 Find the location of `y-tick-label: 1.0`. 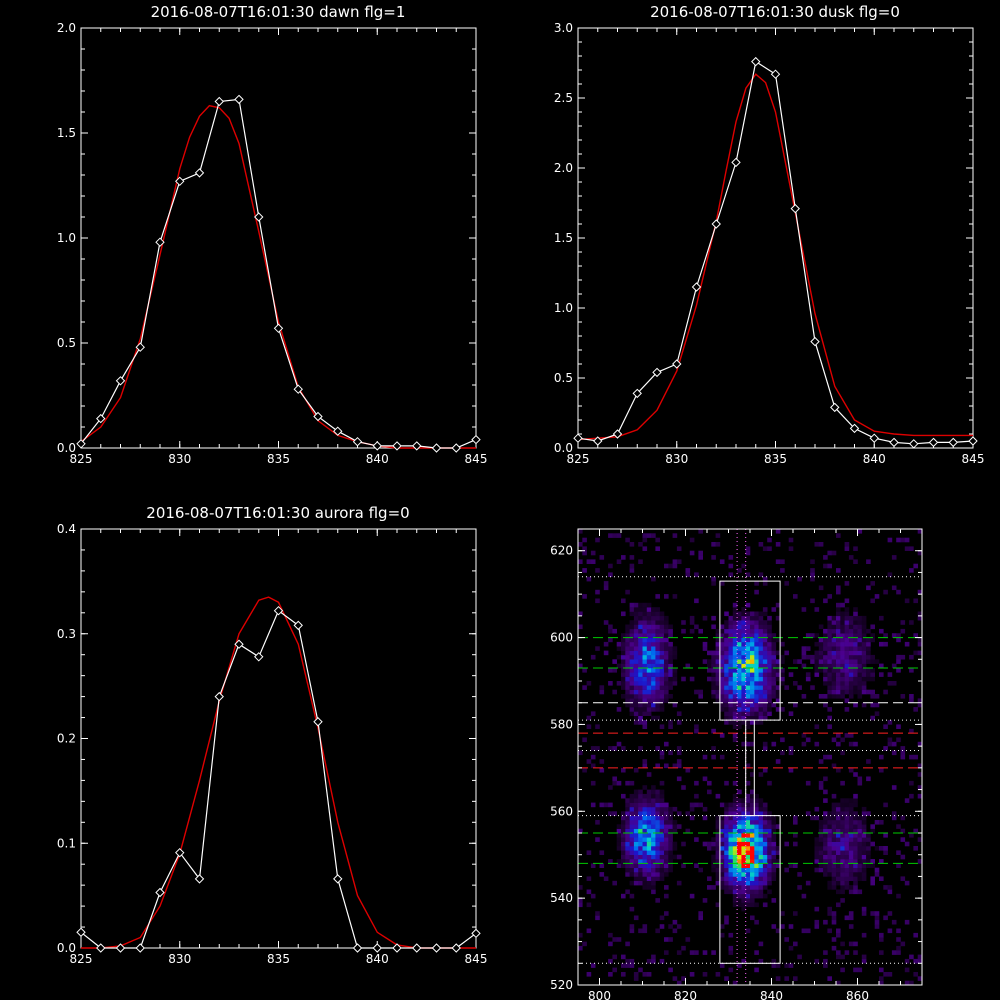

y-tick-label: 1.0 is located at coordinates (563, 308).